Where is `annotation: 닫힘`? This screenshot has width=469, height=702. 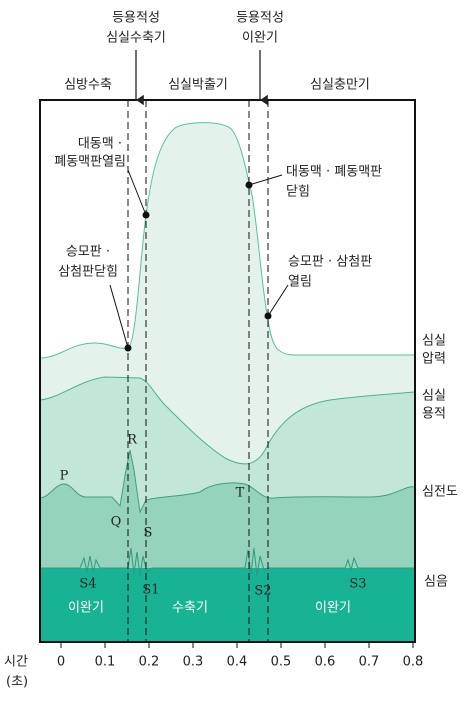
annotation: 닫힘 is located at coordinates (298, 192).